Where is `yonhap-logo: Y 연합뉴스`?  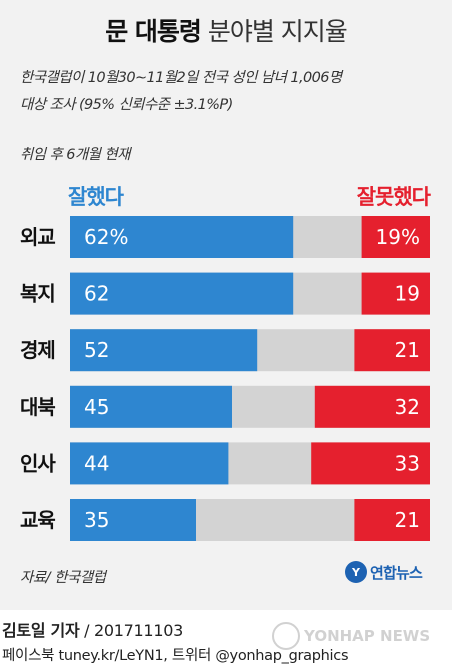
yonhap-logo: Y 연합뉴스 is located at coordinates (384, 572).